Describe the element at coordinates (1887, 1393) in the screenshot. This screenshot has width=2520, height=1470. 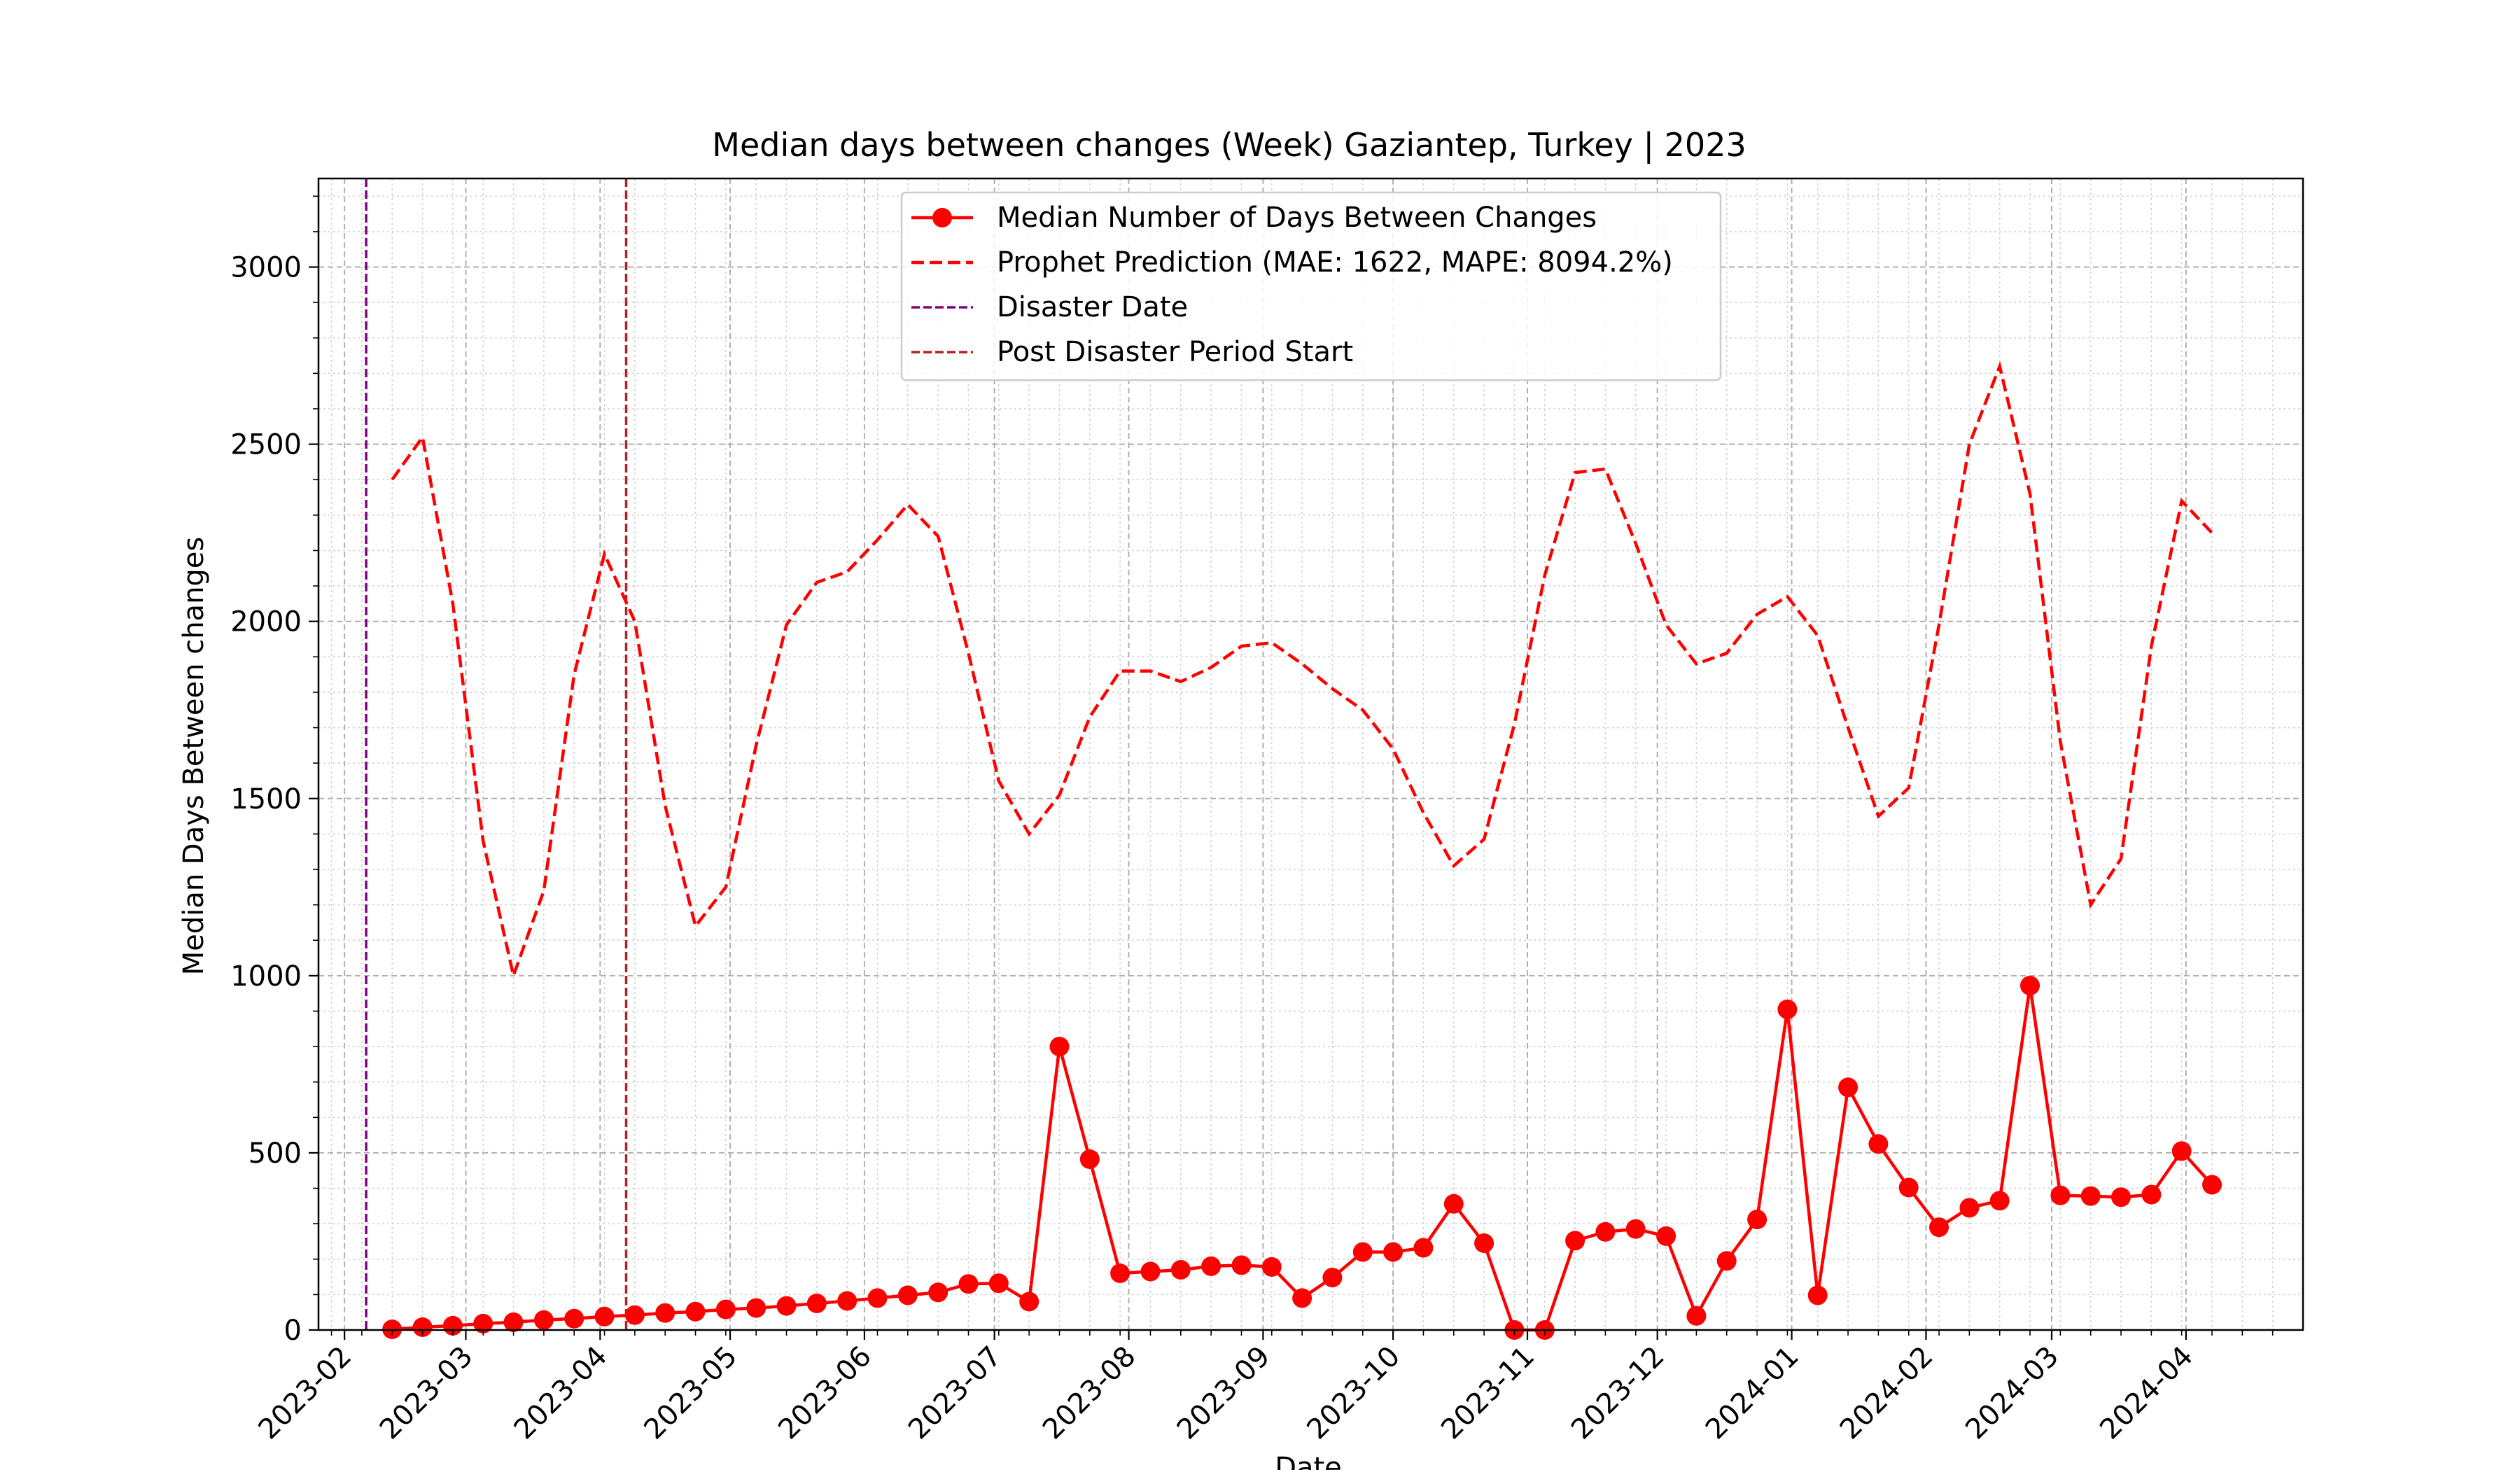
I see `x-tick-label: 2024-02` at that location.